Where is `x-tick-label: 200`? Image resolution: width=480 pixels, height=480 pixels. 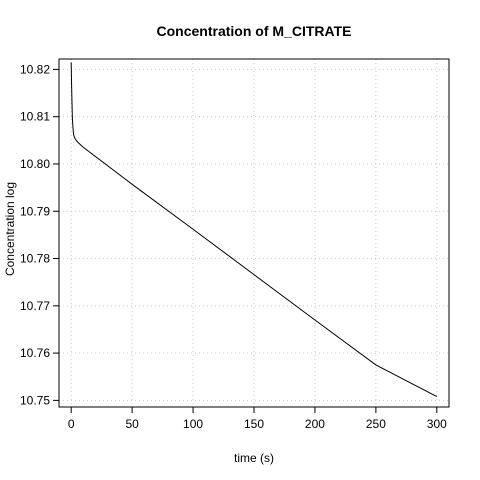
x-tick-label: 200 is located at coordinates (315, 424).